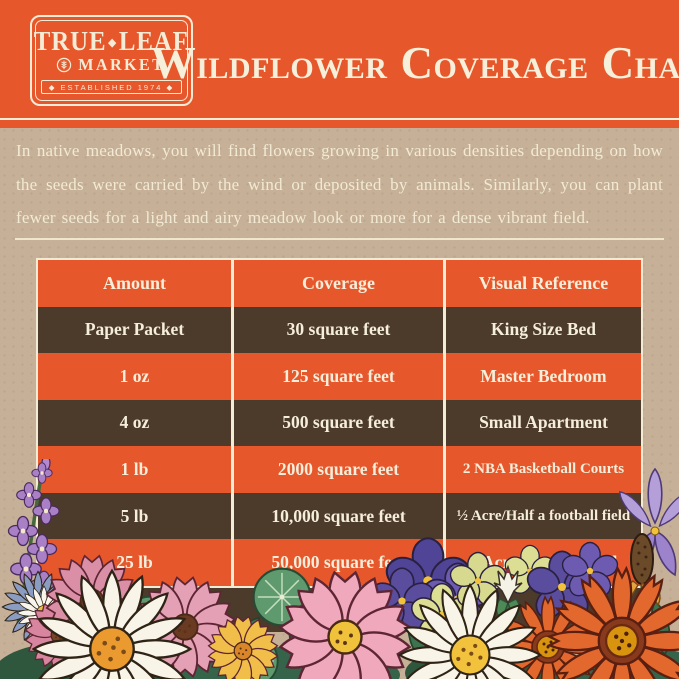 Image resolution: width=679 pixels, height=679 pixels. Describe the element at coordinates (337, 469) in the screenshot. I see `cell-coverage: 2000 square feet` at that location.